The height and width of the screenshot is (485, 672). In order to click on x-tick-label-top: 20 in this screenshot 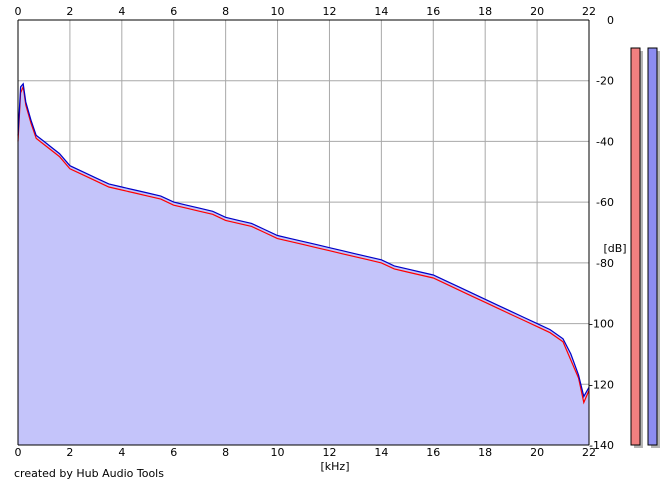, I will do `click(537, 11)`.